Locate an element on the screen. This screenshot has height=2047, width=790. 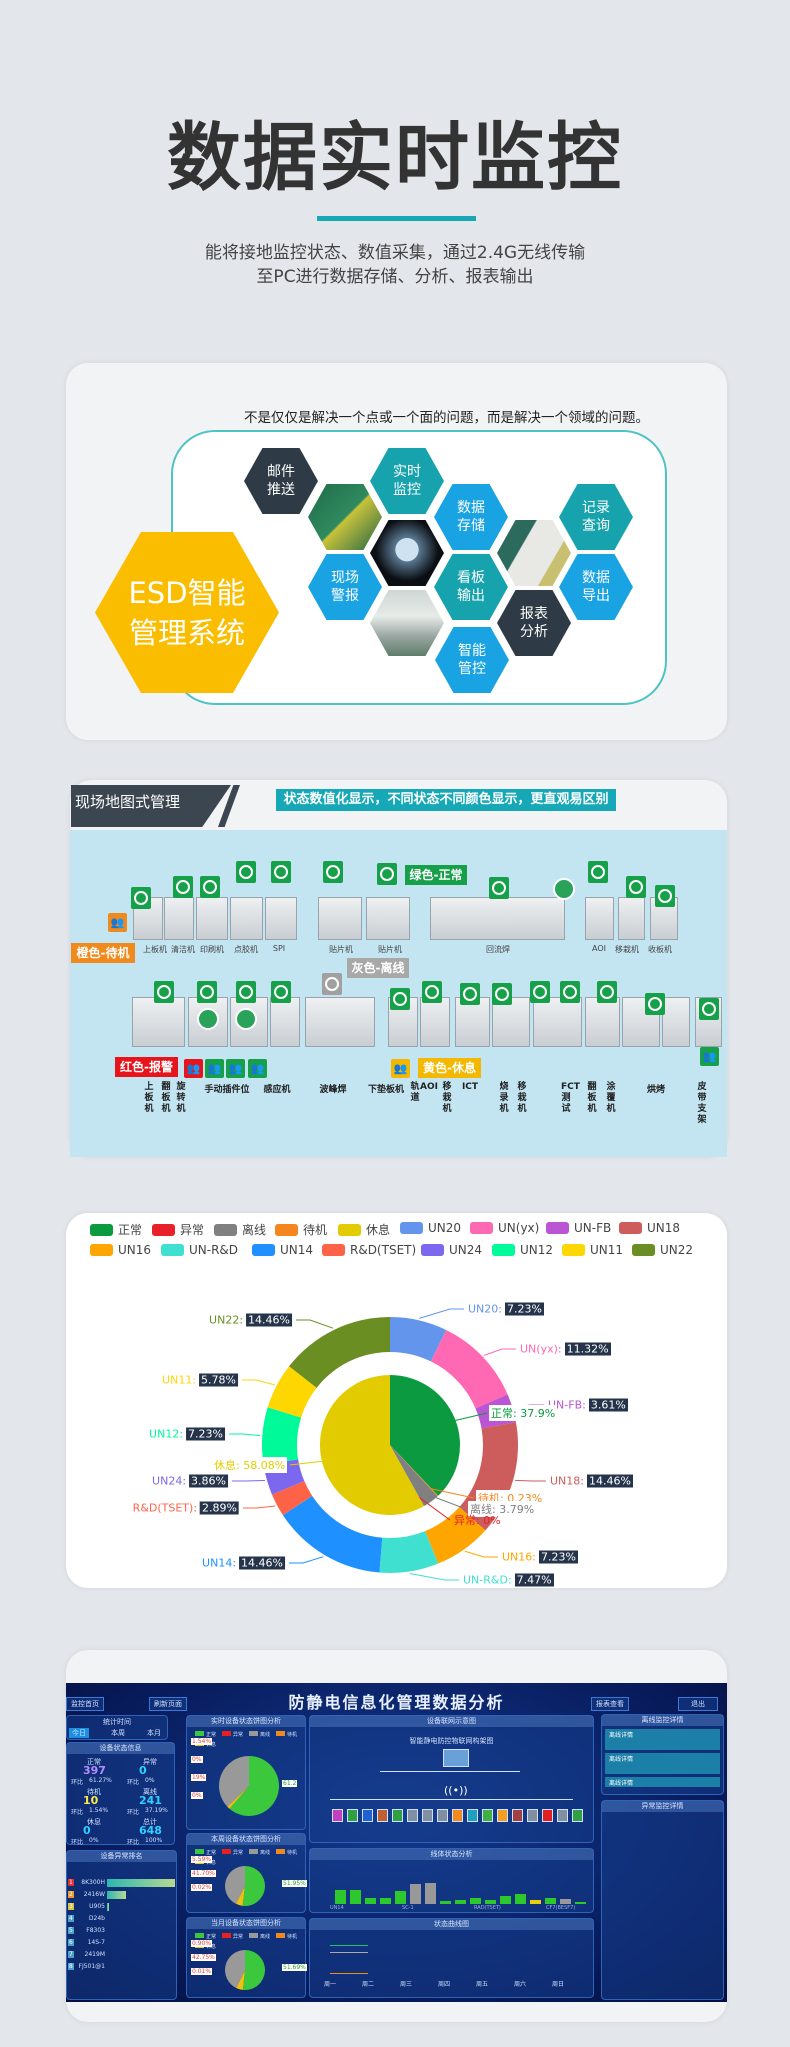
legend-item: UN(yx) is located at coordinates (504, 1228).